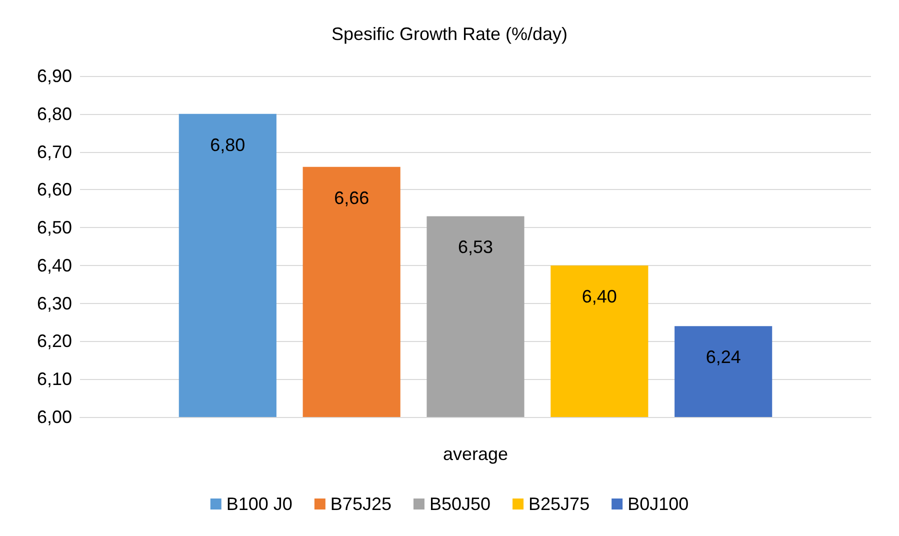 This screenshot has width=899, height=536. What do you see at coordinates (54, 341) in the screenshot?
I see `y-tick-label: 6,20` at bounding box center [54, 341].